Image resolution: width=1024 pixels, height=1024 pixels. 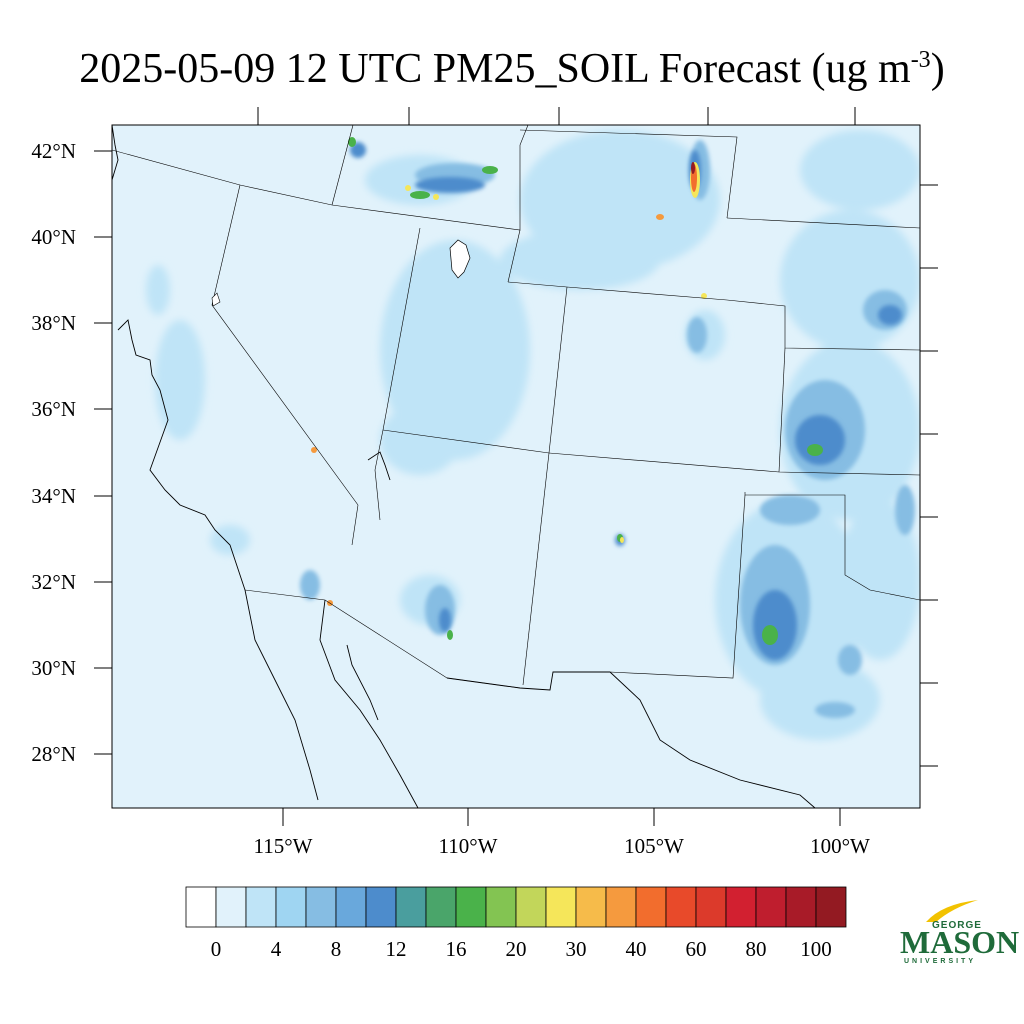 I want to click on lat-label-38: 38°N, so click(x=53, y=323).